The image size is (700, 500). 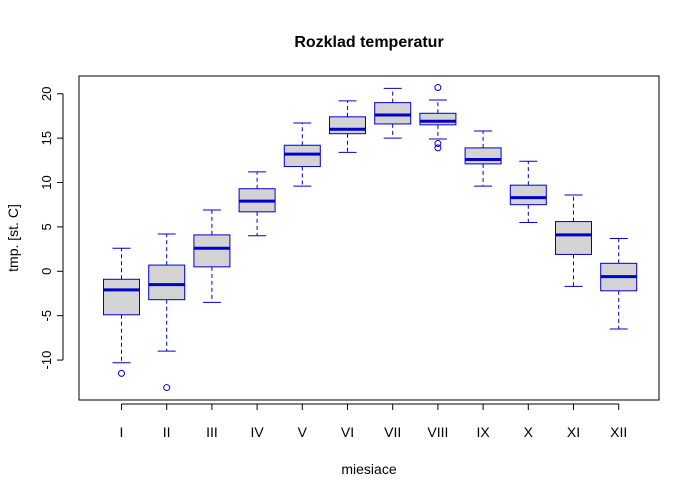 What do you see at coordinates (257, 204) in the screenshot?
I see `box-IV` at bounding box center [257, 204].